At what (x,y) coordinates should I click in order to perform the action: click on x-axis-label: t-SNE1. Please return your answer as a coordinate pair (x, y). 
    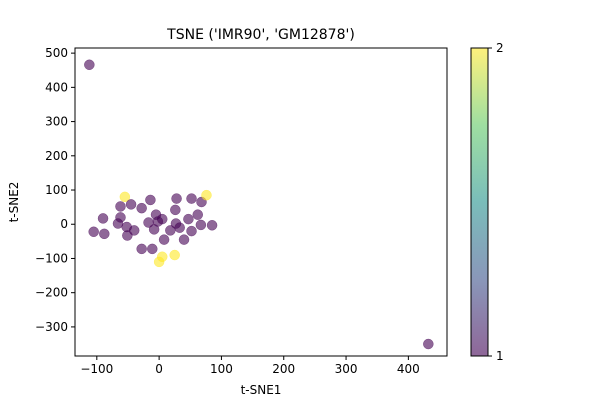
    Looking at the image, I should click on (261, 390).